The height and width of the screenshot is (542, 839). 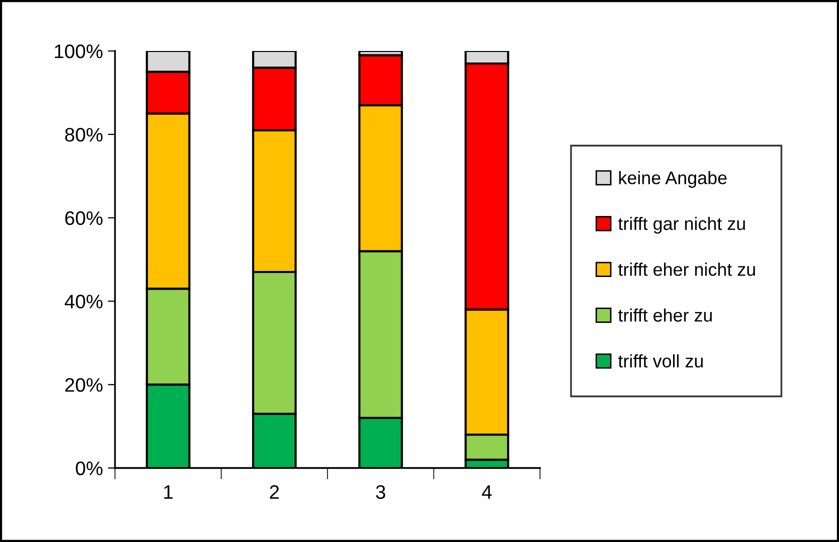 What do you see at coordinates (274, 492) in the screenshot?
I see `x-tick-label: 2` at bounding box center [274, 492].